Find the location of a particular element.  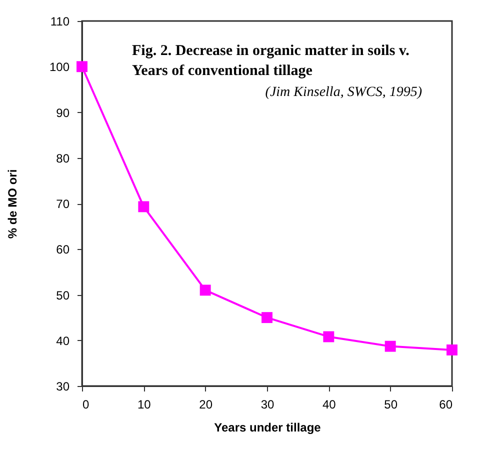

x-tick-label: 40 is located at coordinates (329, 405).